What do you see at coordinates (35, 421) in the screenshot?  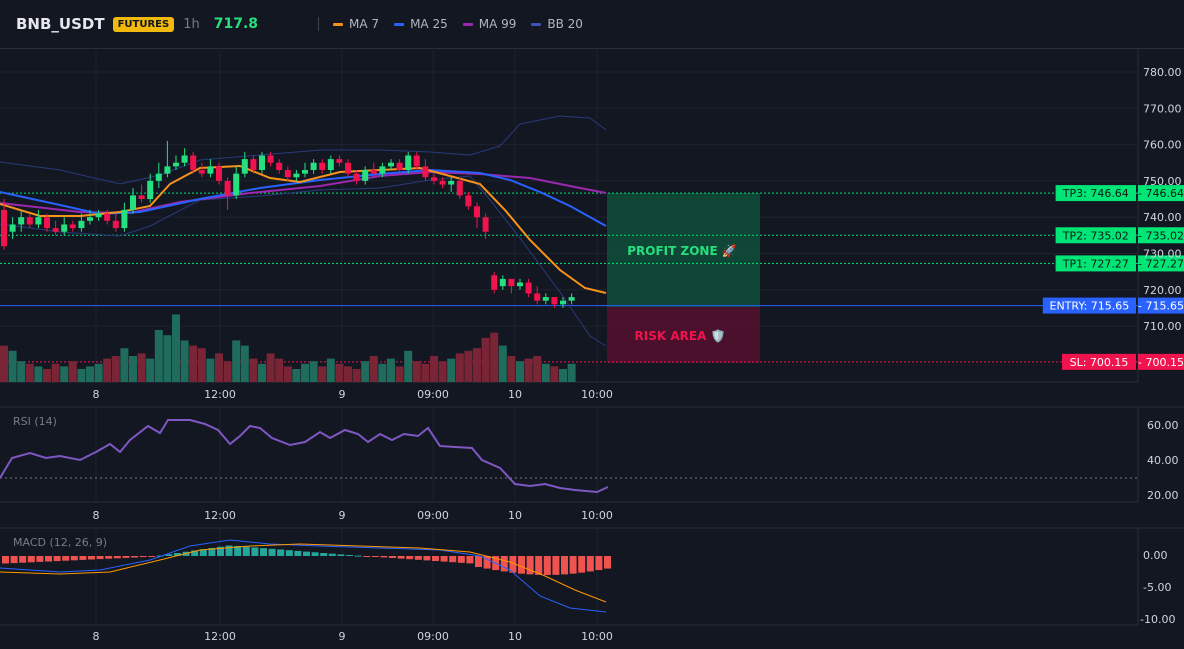 I see `rsi-title: RSI (14)` at bounding box center [35, 421].